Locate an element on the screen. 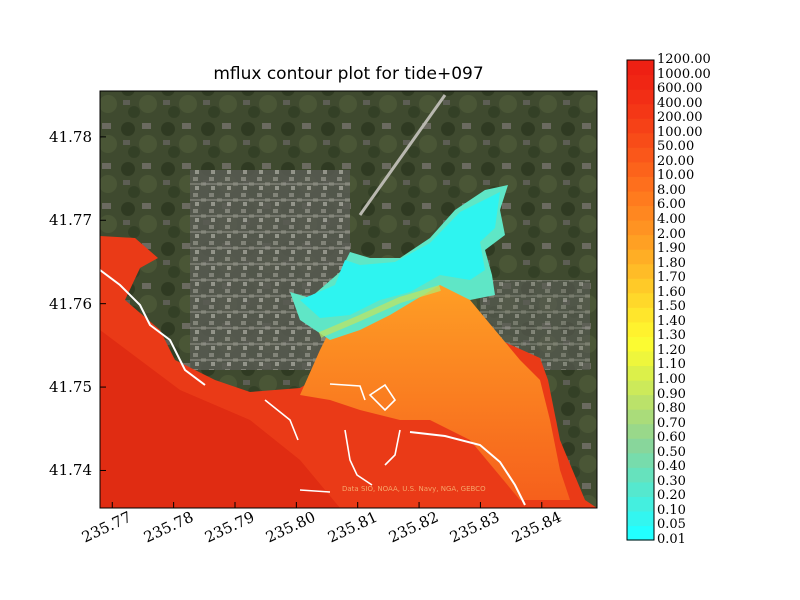  channel-green-band is located at coordinates (379, 311).